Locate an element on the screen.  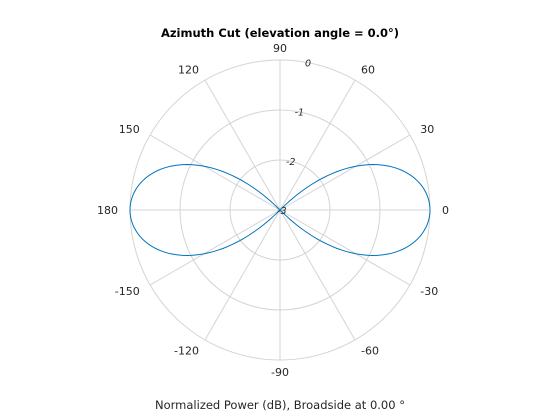
angle-tick-label: 30 is located at coordinates (427, 129).